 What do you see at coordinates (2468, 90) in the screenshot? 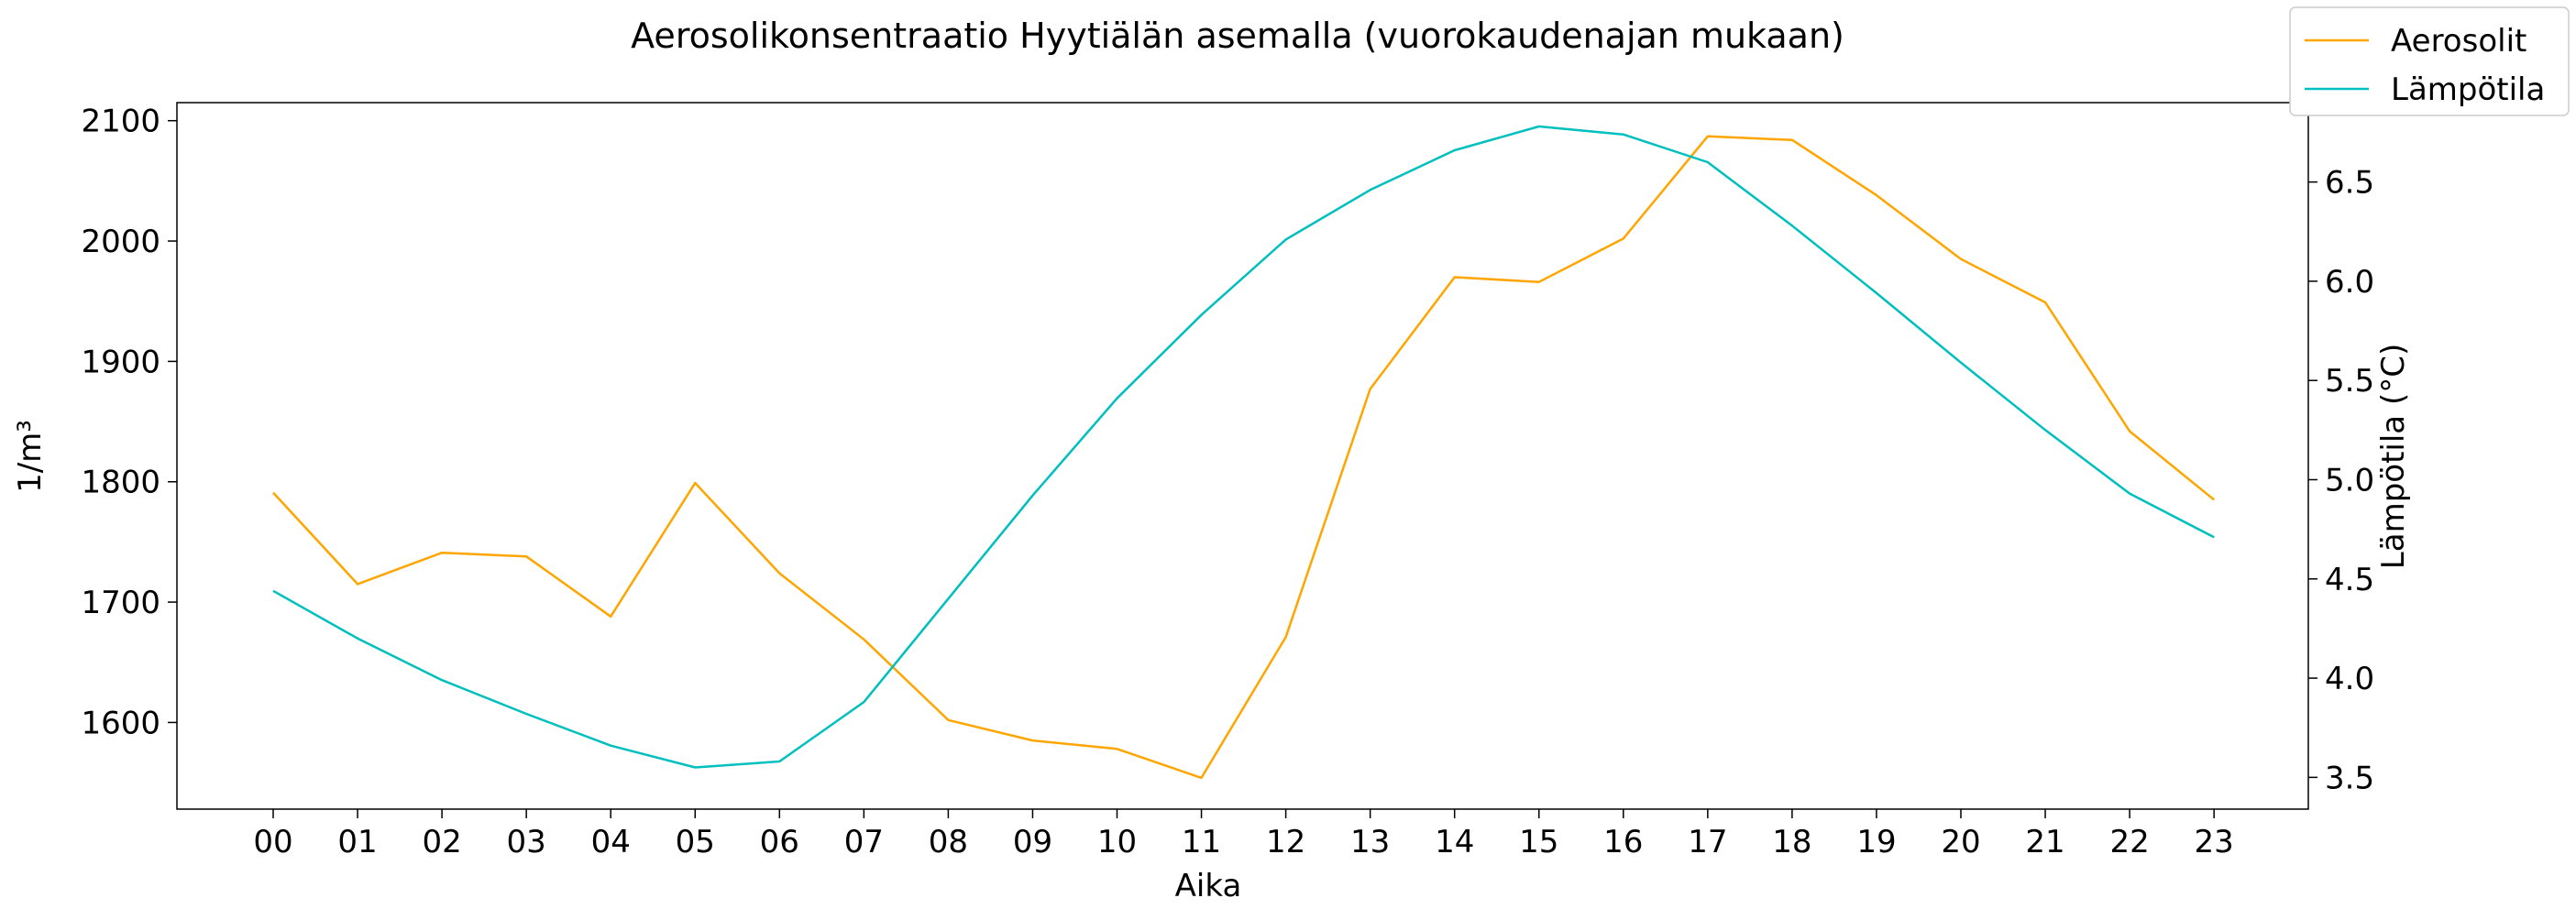
I see `legend-label-lampotila: Lämpötila` at bounding box center [2468, 90].